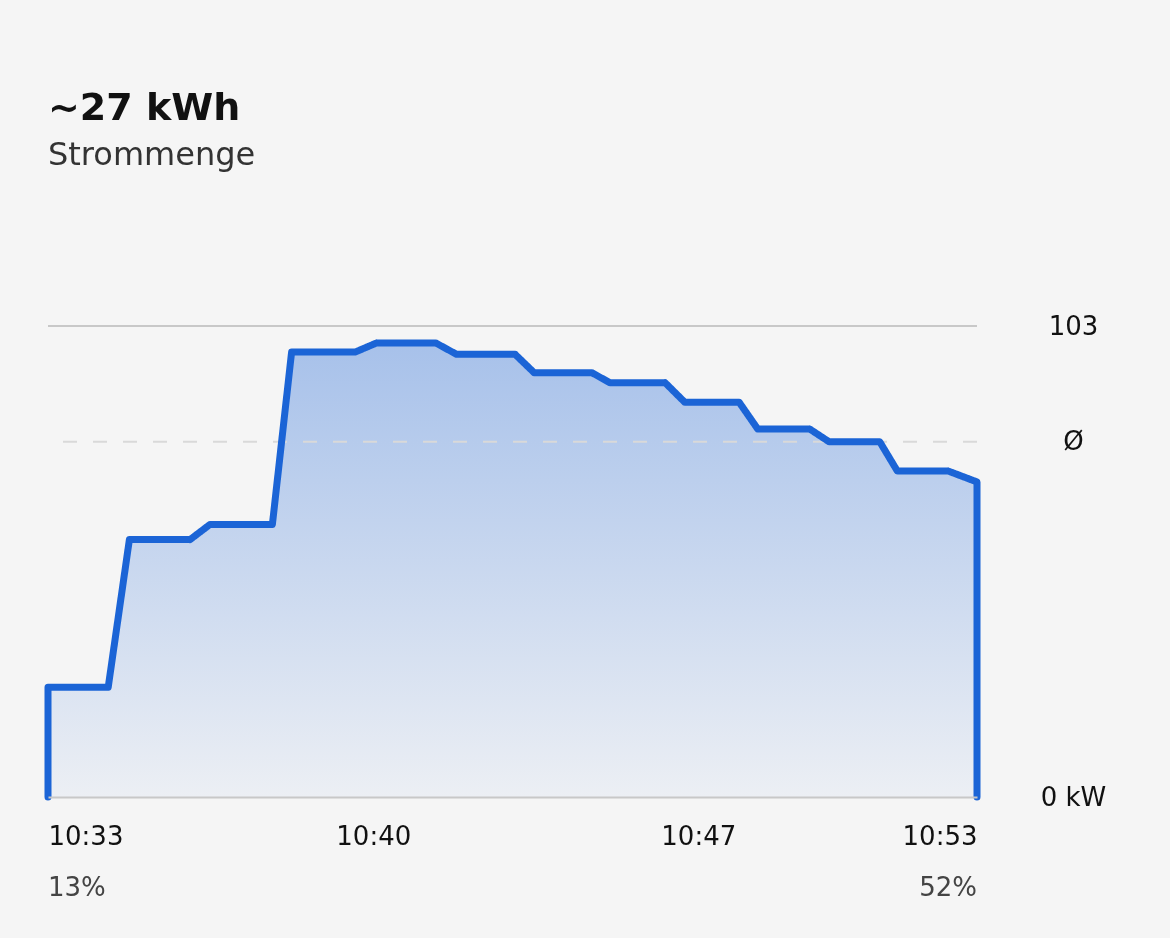  I want to click on text: 13%, so click(77, 887).